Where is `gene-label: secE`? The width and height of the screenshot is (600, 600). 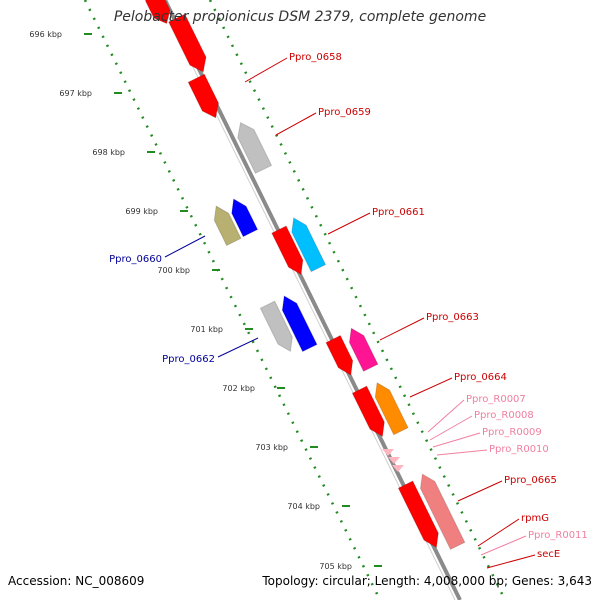 gene-label: secE is located at coordinates (548, 554).